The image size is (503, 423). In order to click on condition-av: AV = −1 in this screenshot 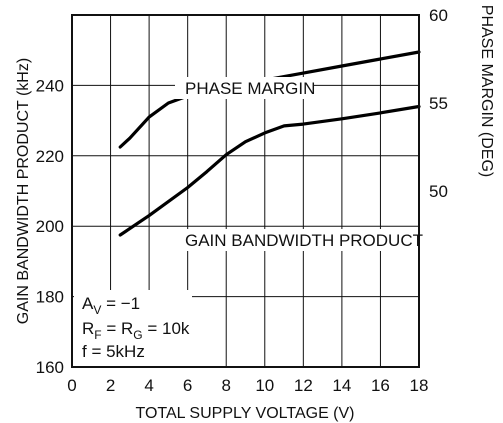, I will do `click(111, 305)`.